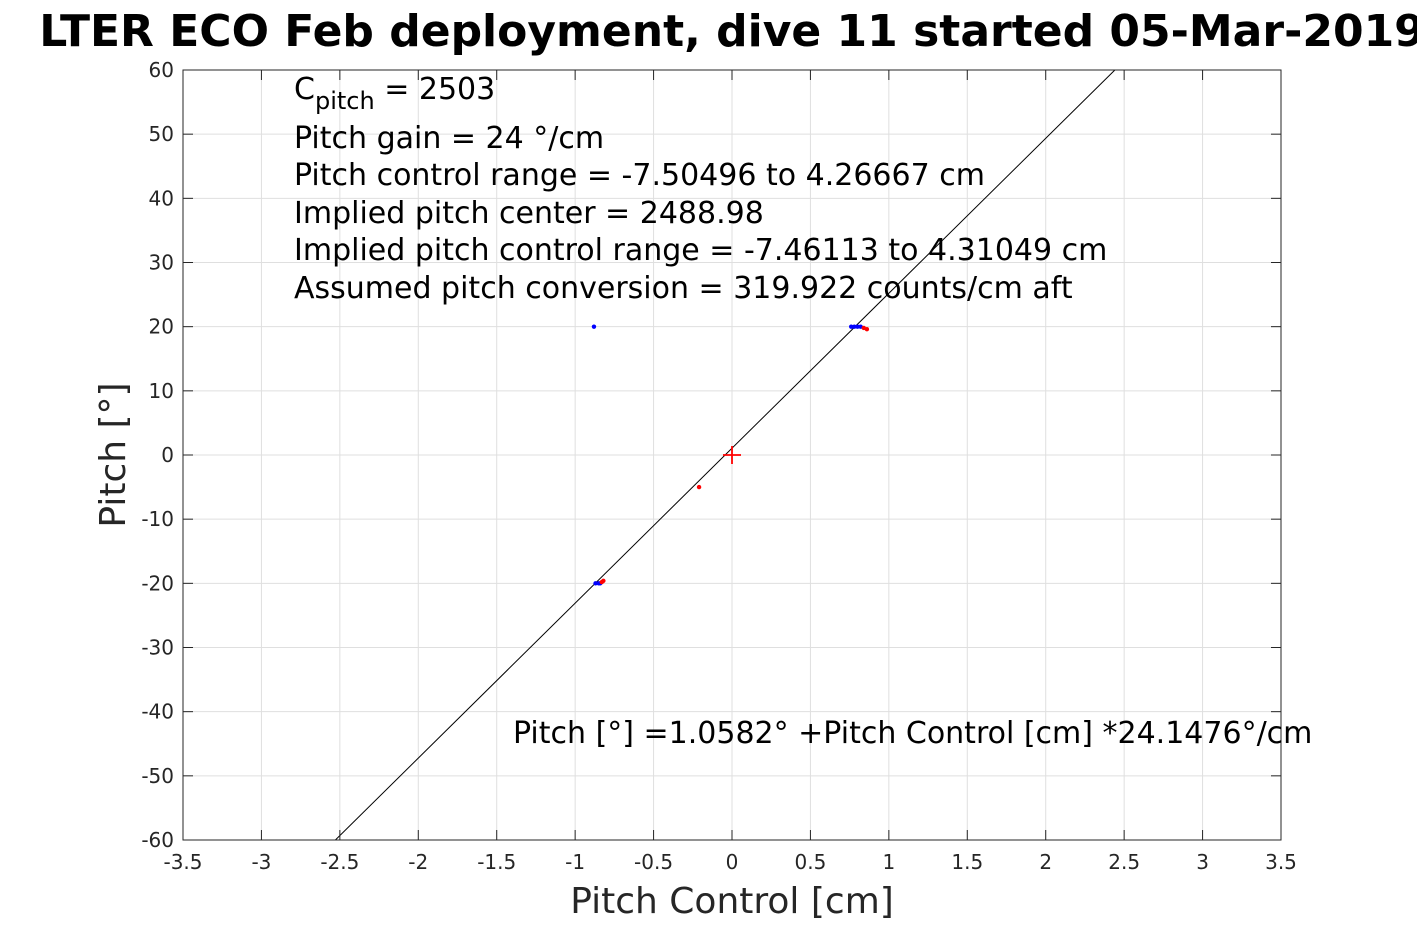 The width and height of the screenshot is (1417, 949). I want to click on y-tick-label: -20, so click(157, 583).